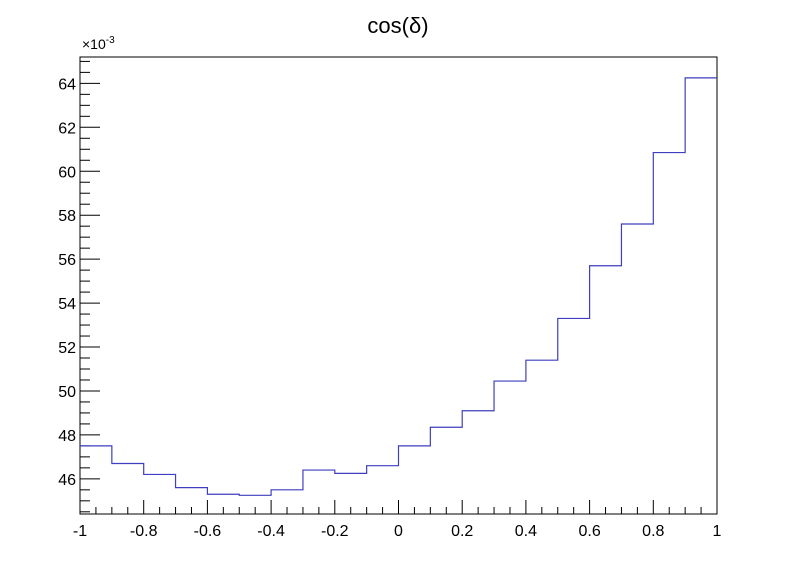 The height and width of the screenshot is (572, 796). What do you see at coordinates (398, 531) in the screenshot?
I see `x-tick-label: 0` at bounding box center [398, 531].